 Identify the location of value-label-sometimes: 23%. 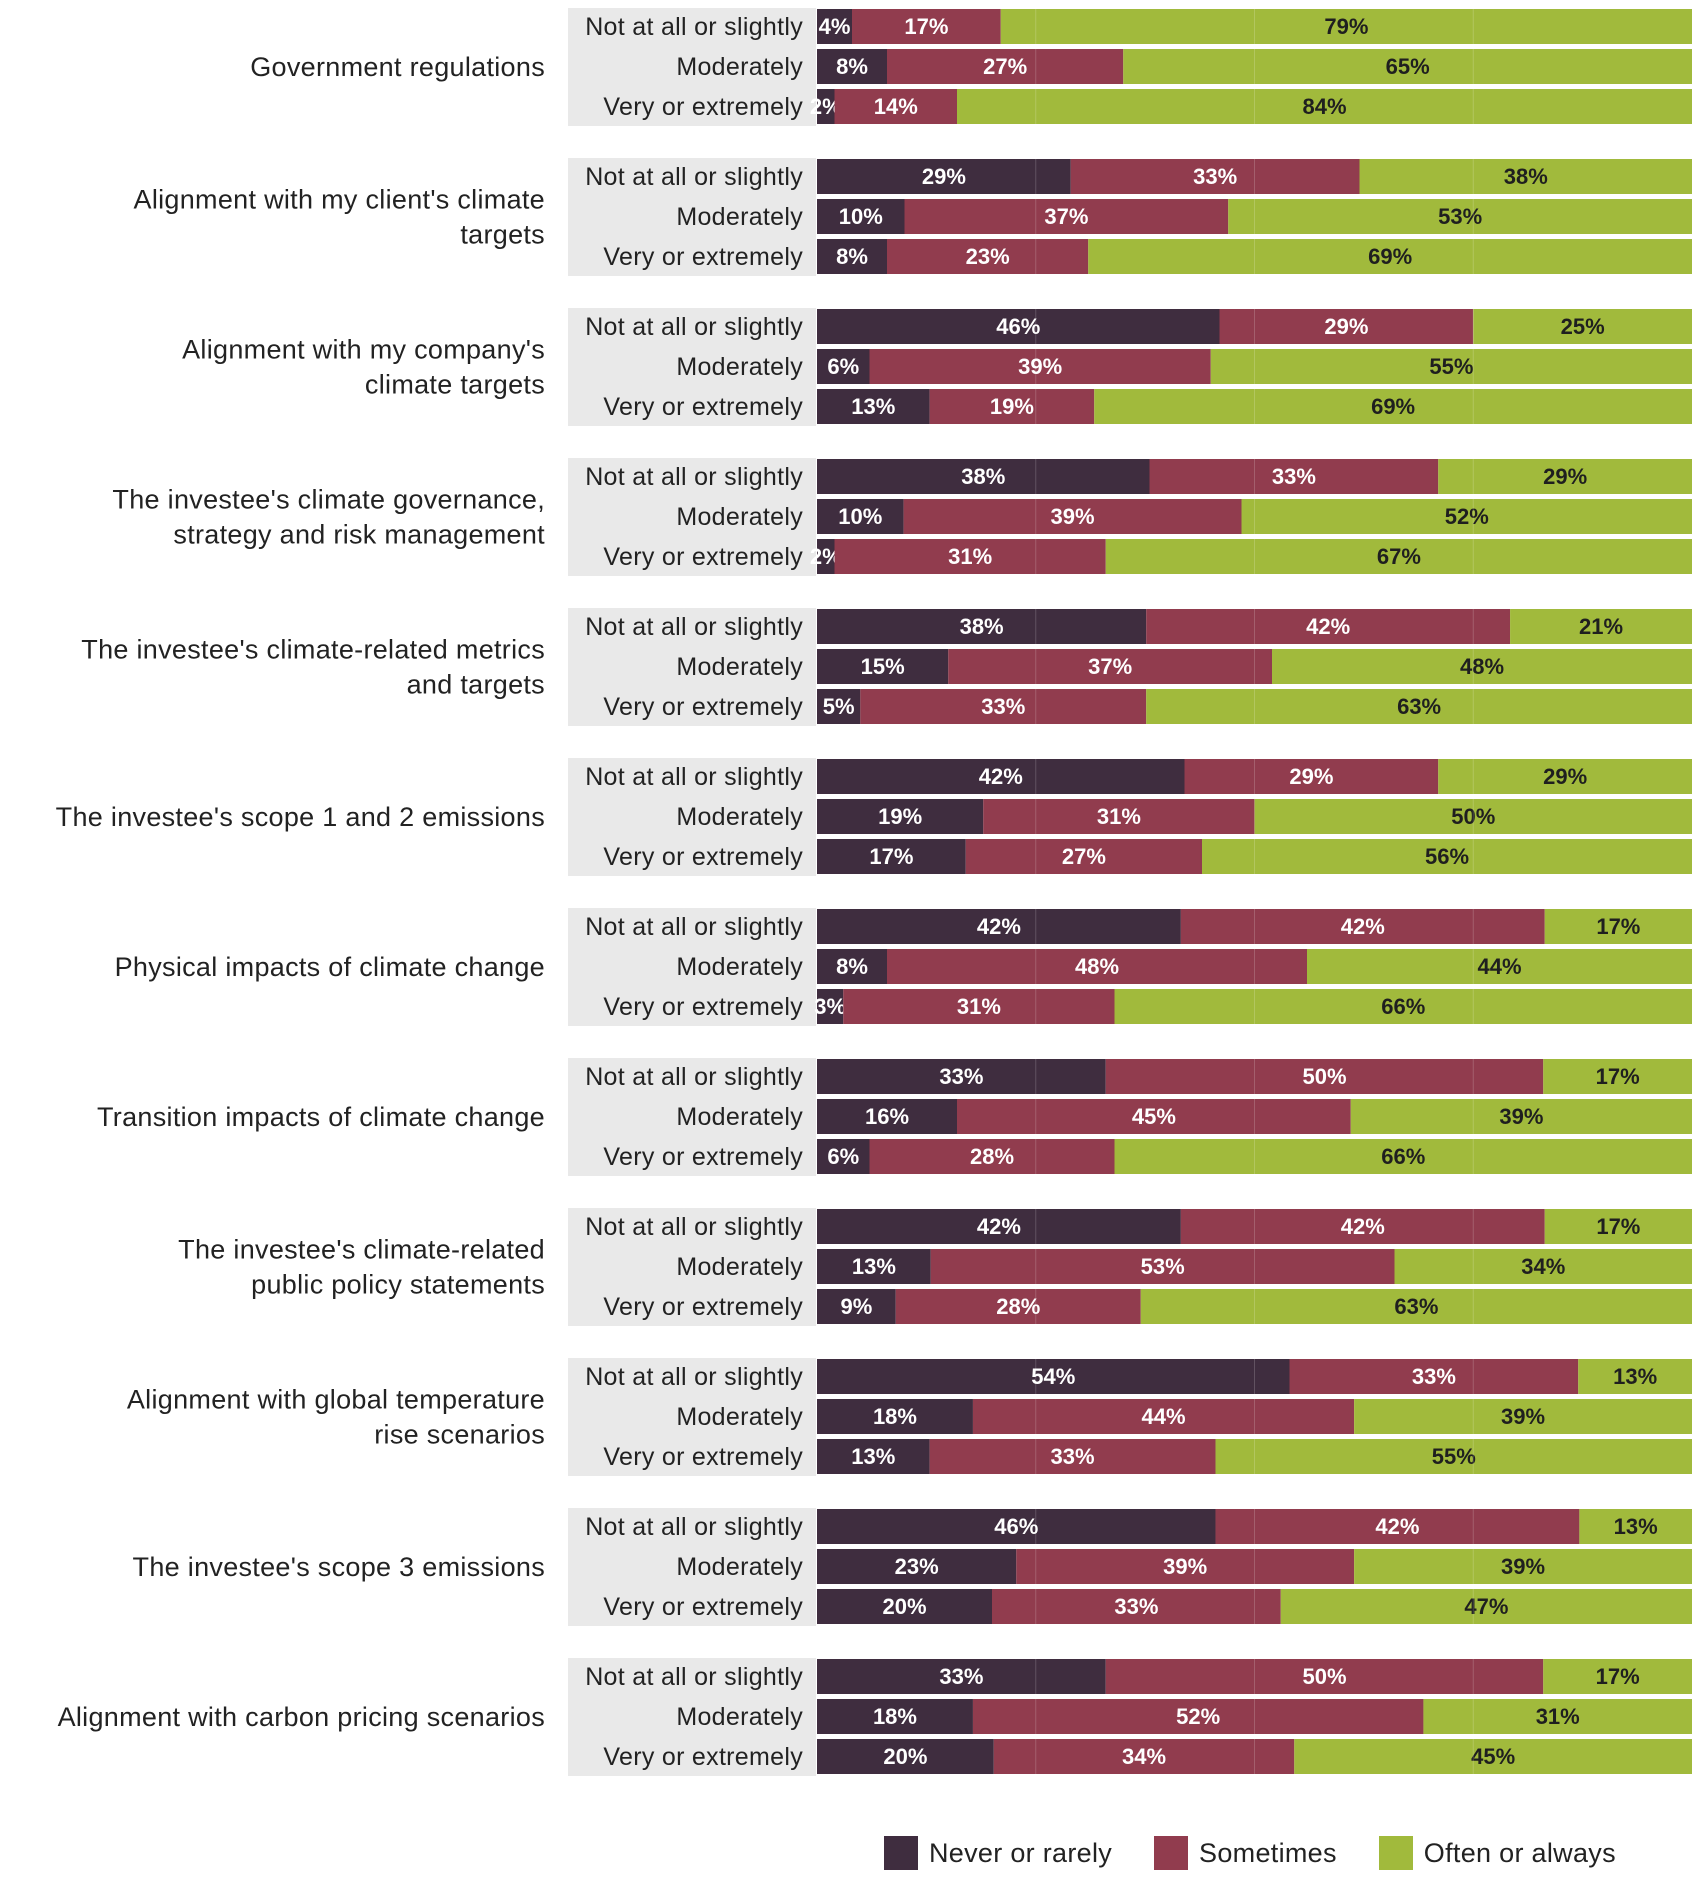
(988, 256).